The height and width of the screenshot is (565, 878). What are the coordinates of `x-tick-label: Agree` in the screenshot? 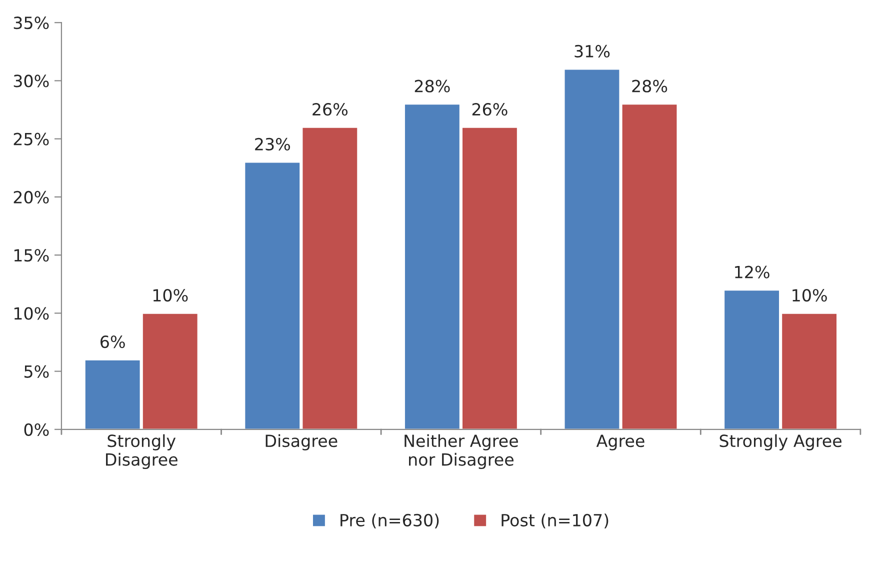 It's located at (620, 442).